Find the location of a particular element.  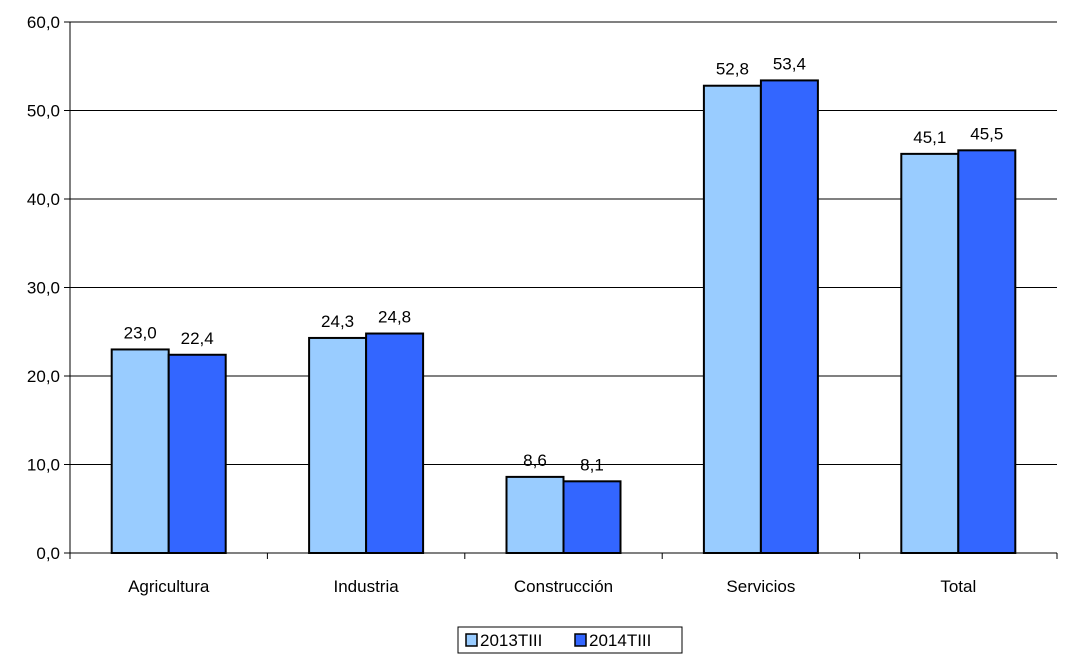

data-label: 8,1 is located at coordinates (592, 464).